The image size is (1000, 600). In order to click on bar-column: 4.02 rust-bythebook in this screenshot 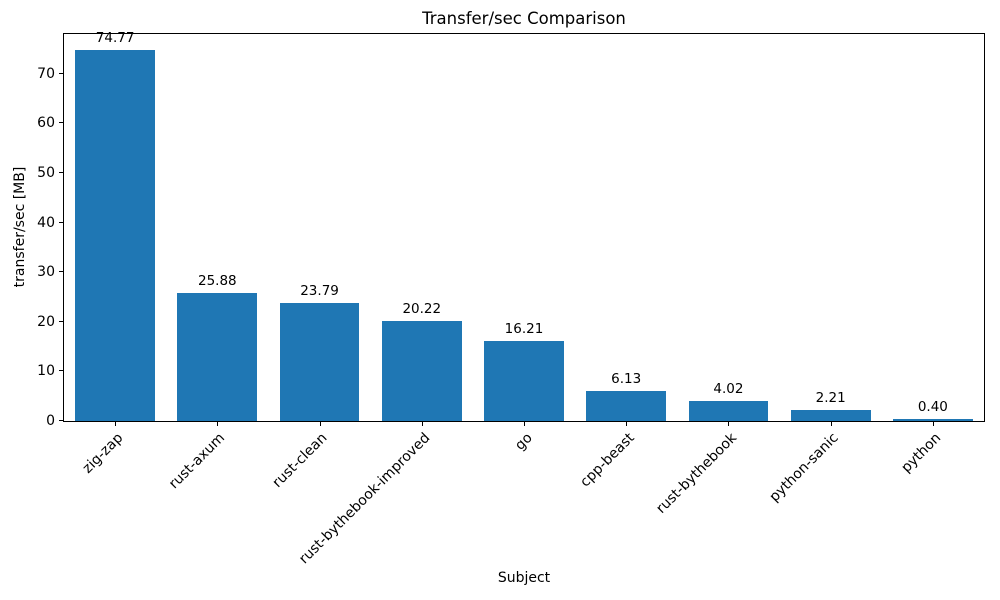, I will do `click(716, 275)`.